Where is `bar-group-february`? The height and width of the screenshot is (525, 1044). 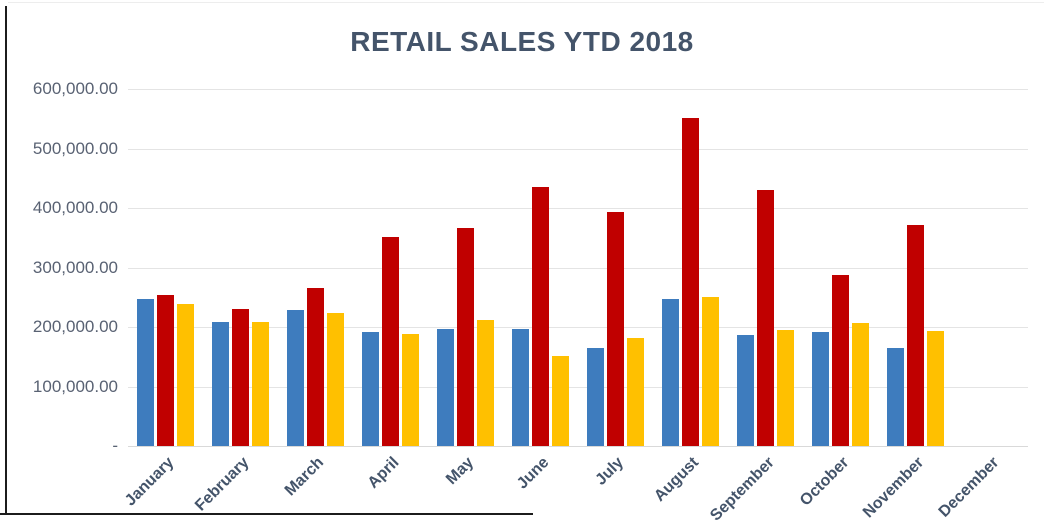
bar-group-february is located at coordinates (240, 267).